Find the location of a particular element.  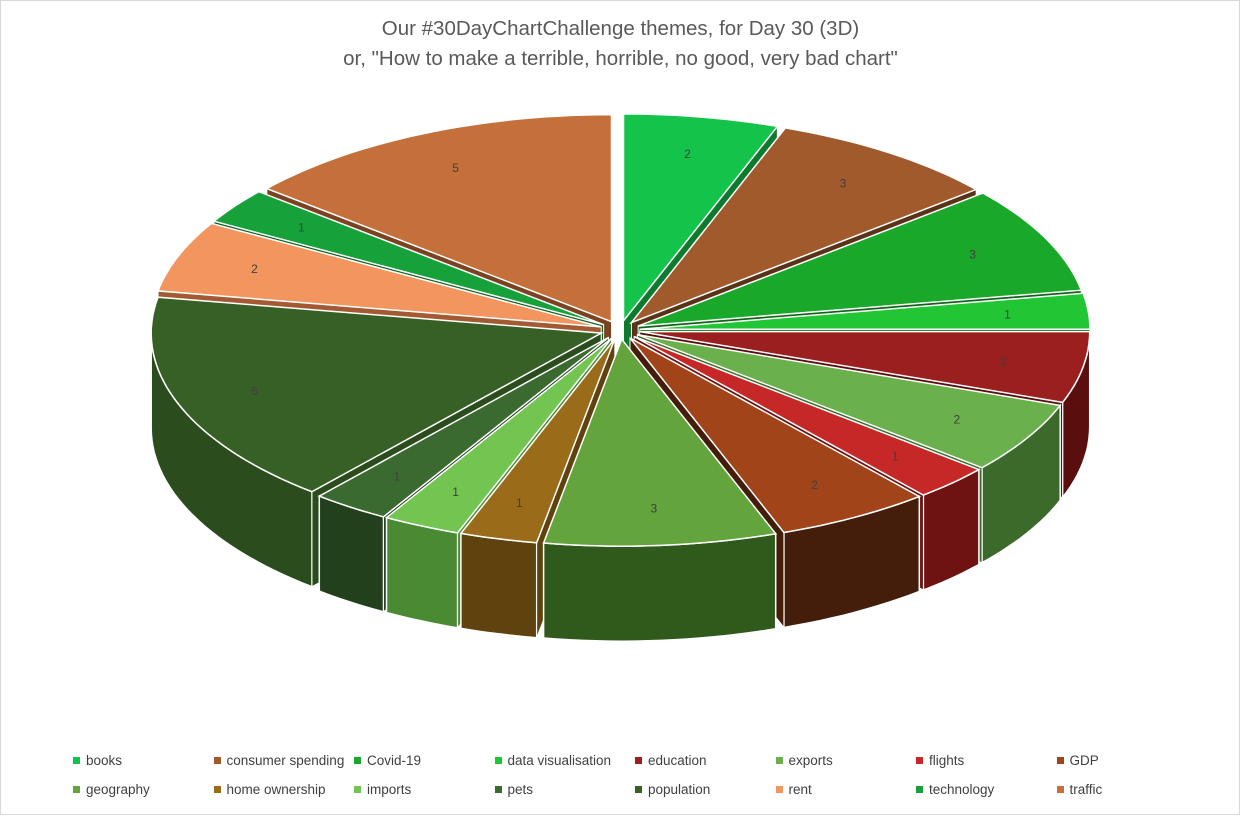

legend-label: rent is located at coordinates (800, 789).